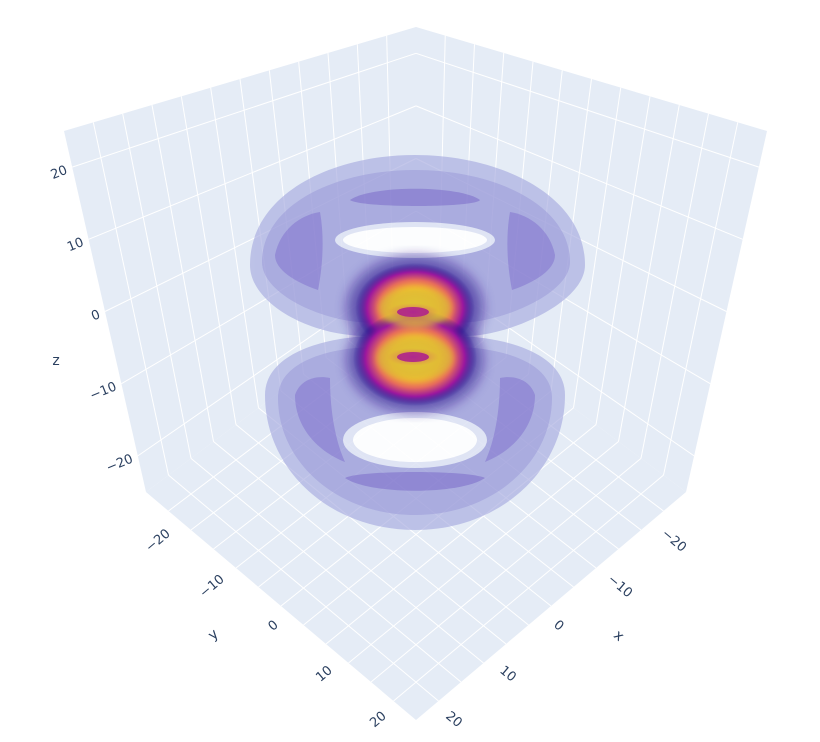  What do you see at coordinates (213, 635) in the screenshot?
I see `y-axis-title: y` at bounding box center [213, 635].